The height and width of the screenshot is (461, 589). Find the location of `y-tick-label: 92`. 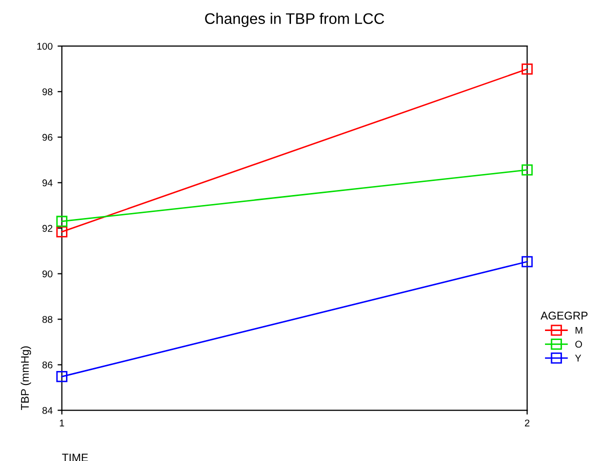

y-tick-label: 92 is located at coordinates (47, 228).